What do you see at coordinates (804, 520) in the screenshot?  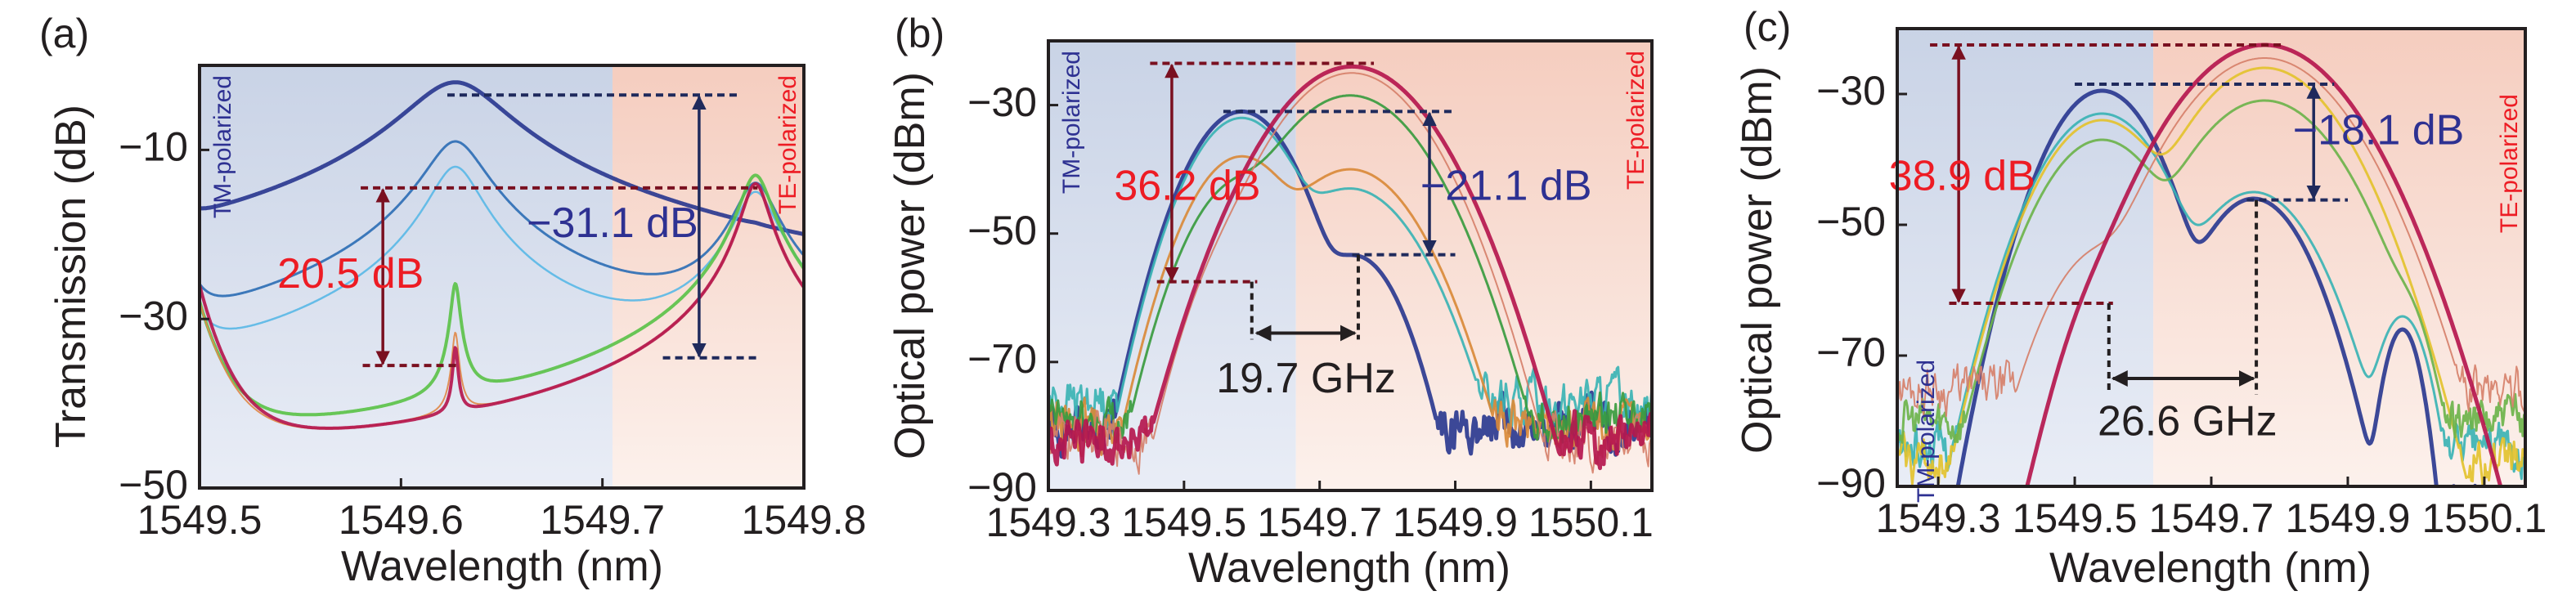 I see `x-tick-label: 1549.8` at bounding box center [804, 520].